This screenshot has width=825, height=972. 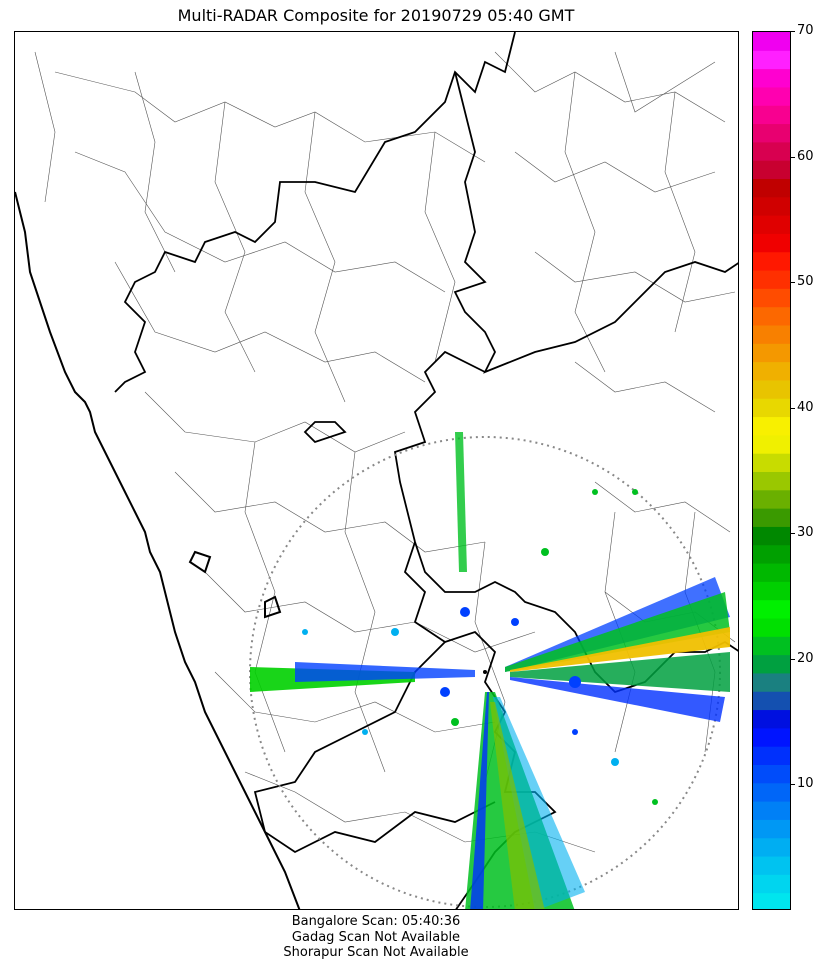 What do you see at coordinates (802, 156) in the screenshot?
I see `colorbar-tick-label: 60` at bounding box center [802, 156].